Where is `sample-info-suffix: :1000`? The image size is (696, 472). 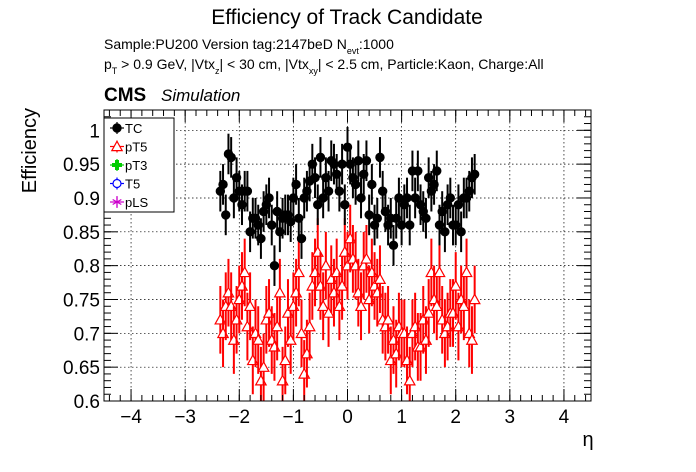
sample-info-suffix: :1000 is located at coordinates (376, 44).